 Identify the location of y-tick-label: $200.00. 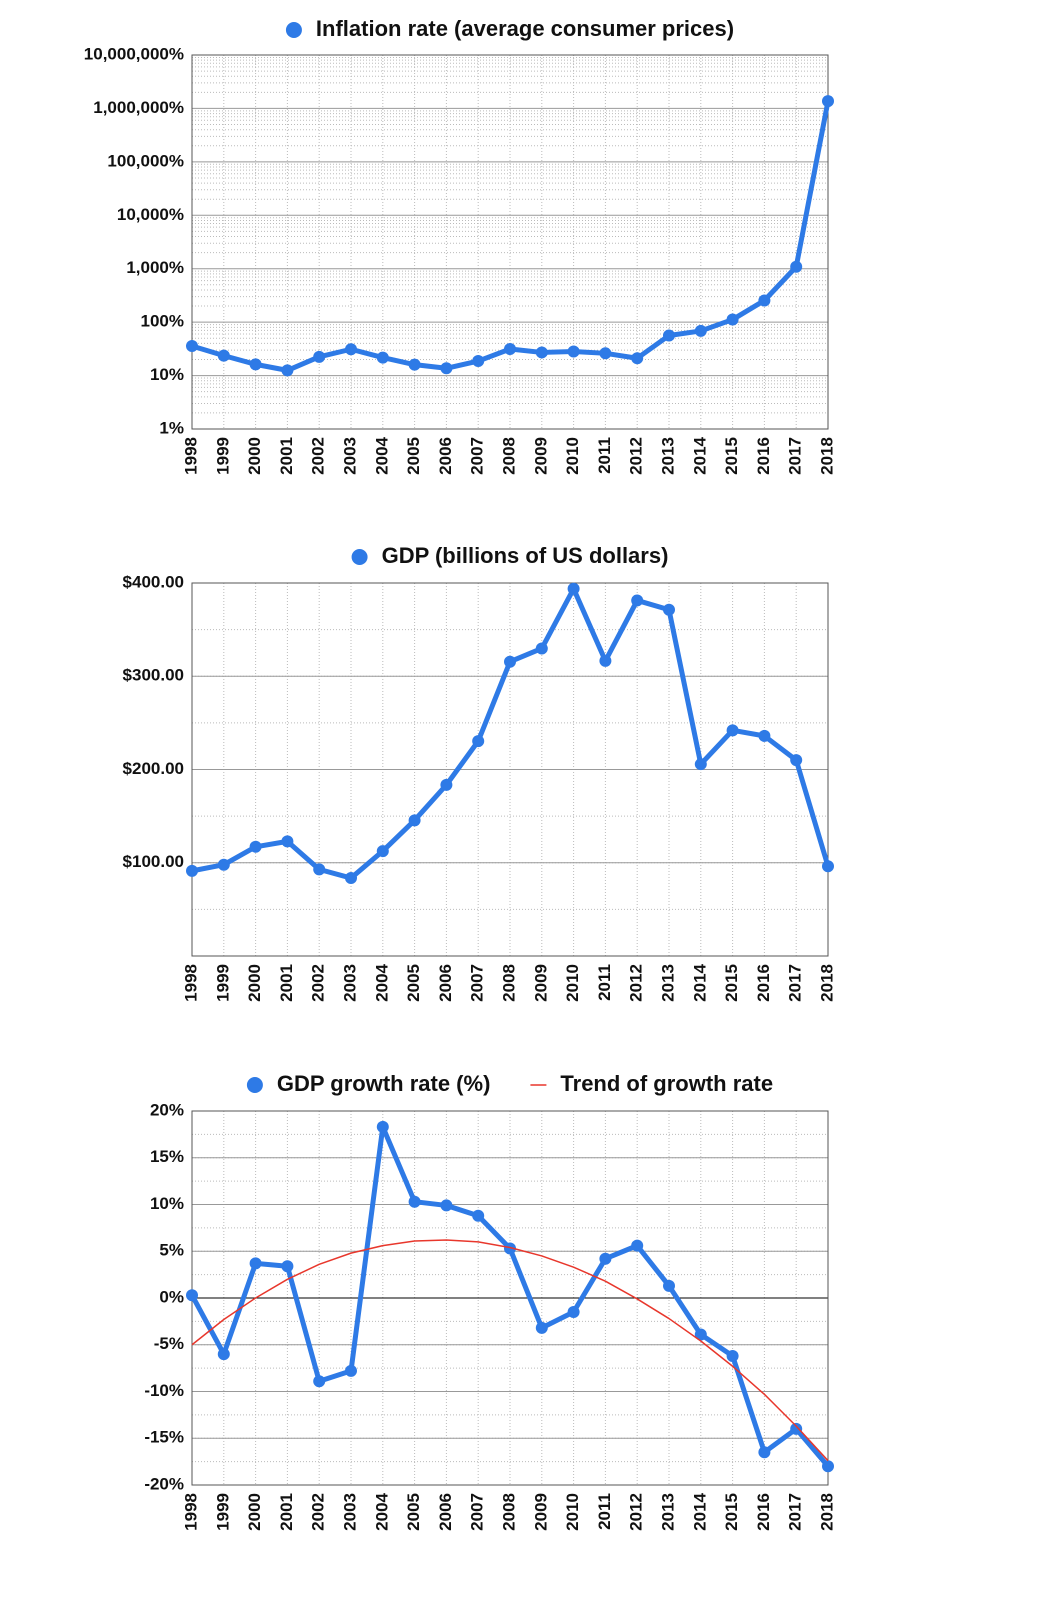
(153, 768).